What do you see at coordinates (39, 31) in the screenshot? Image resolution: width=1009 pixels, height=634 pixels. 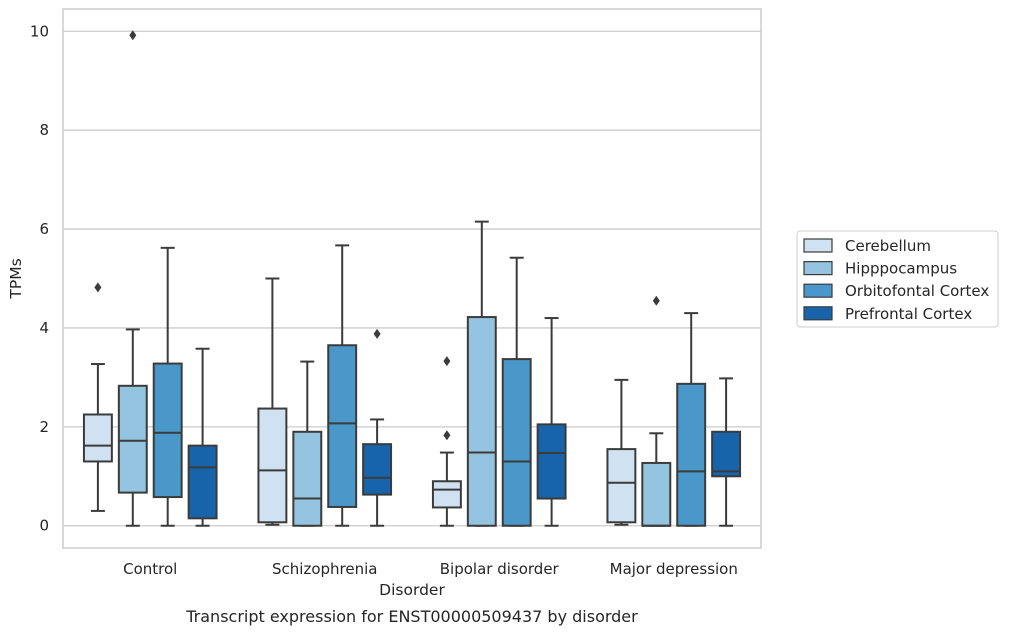 I see `y-tick-label: 10` at bounding box center [39, 31].